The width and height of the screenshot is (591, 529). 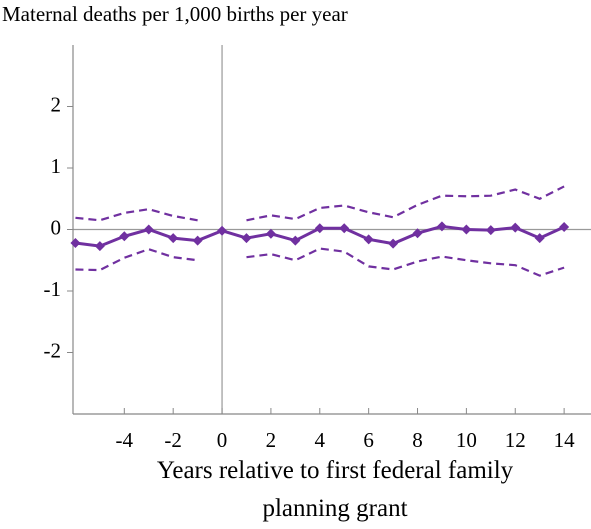 I want to click on x-tick-label: 12, so click(x=515, y=440).